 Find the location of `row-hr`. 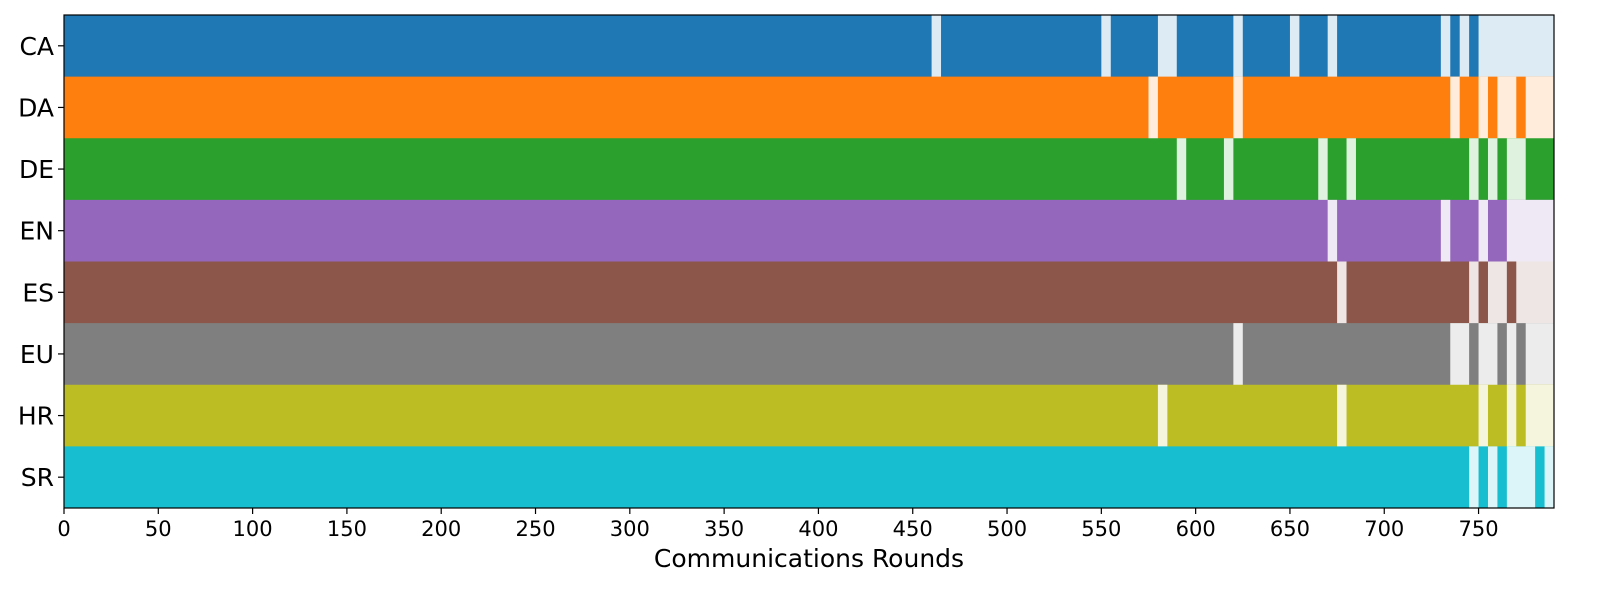

row-hr is located at coordinates (809, 415).